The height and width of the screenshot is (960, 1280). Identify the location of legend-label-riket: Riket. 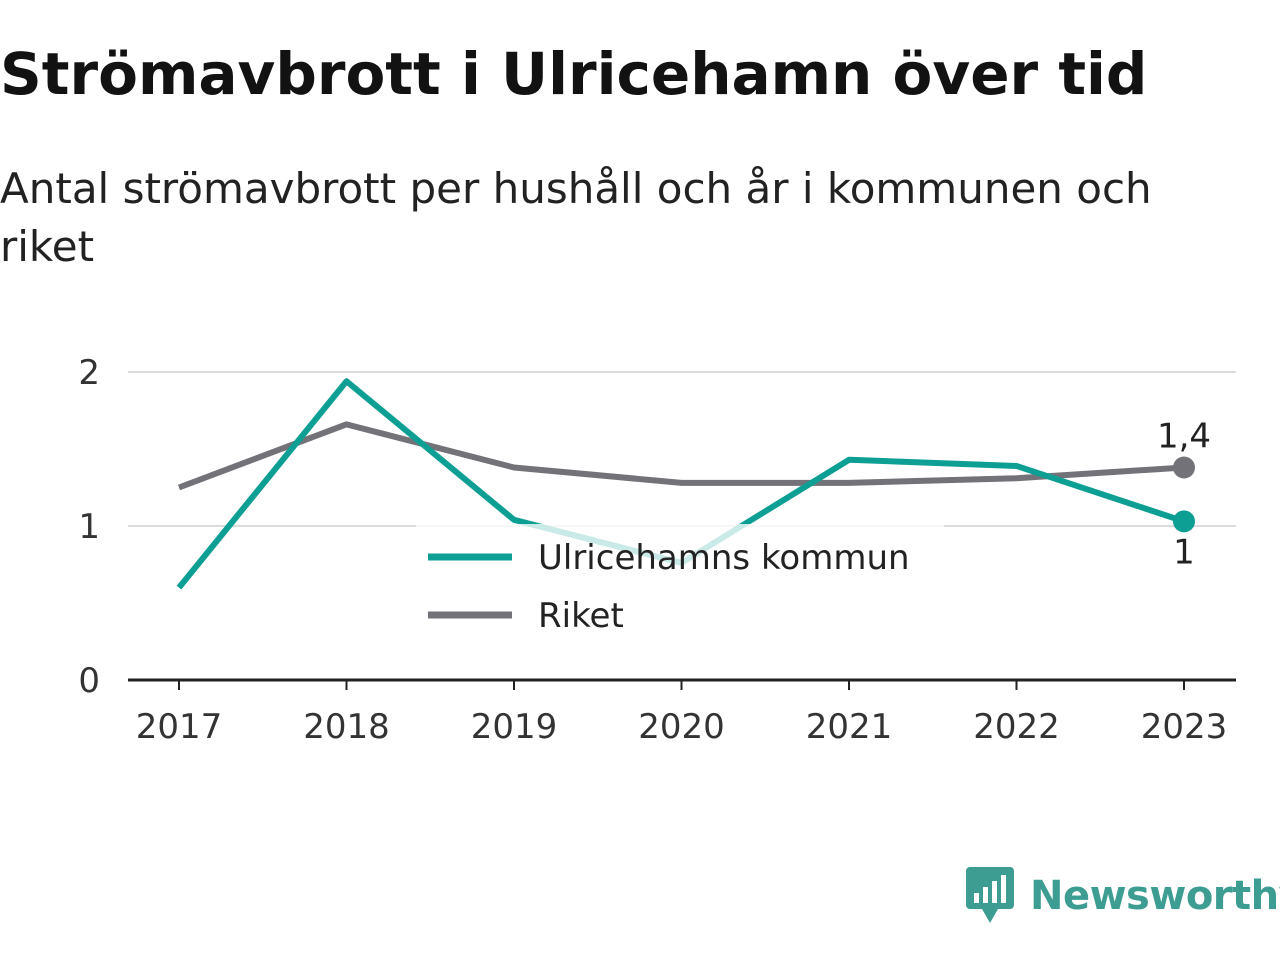
(581, 616).